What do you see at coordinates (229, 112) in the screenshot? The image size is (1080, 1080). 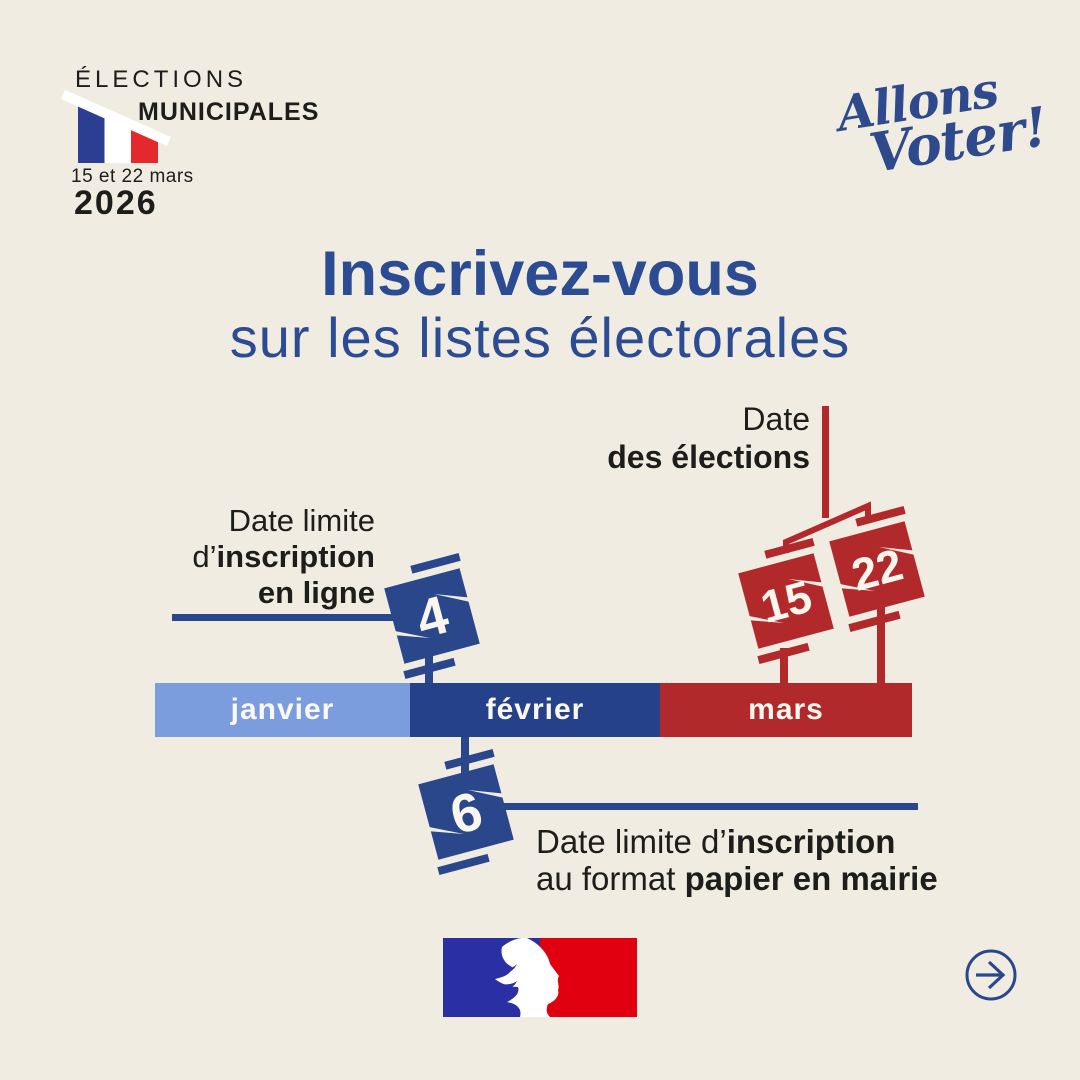 I see `municipales-title: MUNICIPALES` at bounding box center [229, 112].